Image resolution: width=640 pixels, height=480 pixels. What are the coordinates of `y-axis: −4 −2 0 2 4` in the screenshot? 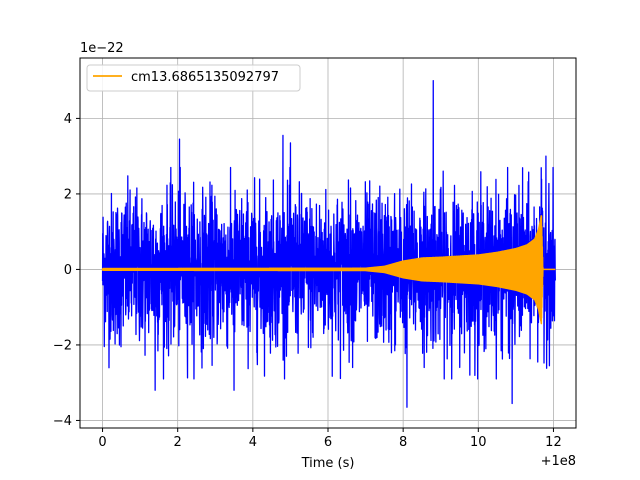 It's located at (66, 270).